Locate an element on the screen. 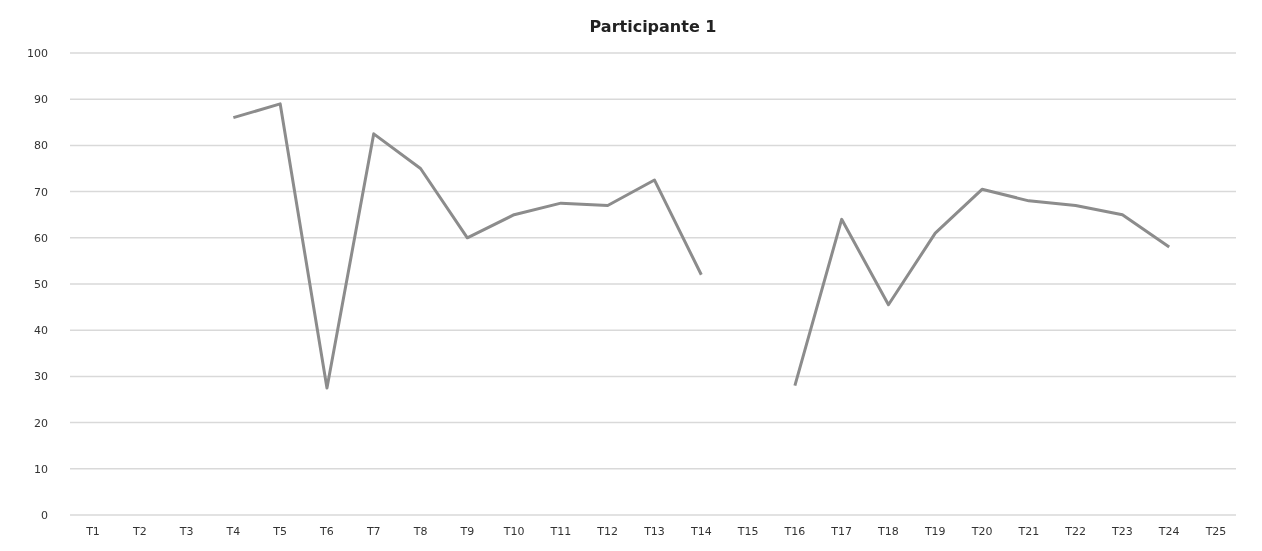 The width and height of the screenshot is (1262, 551). x-tick-label: T12 is located at coordinates (607, 531).